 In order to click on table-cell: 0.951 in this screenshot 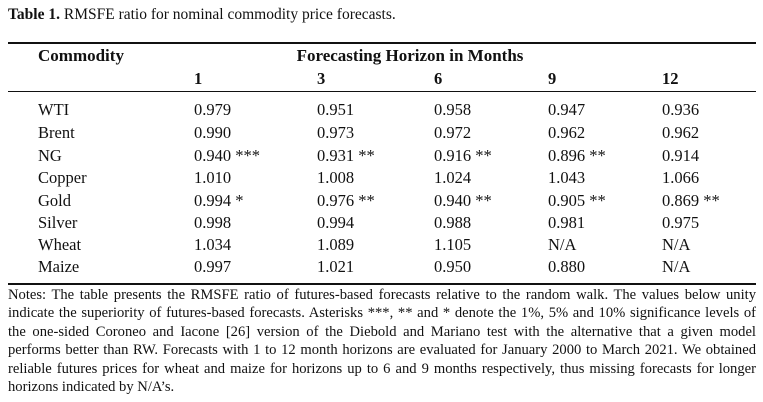, I will do `click(336, 109)`.